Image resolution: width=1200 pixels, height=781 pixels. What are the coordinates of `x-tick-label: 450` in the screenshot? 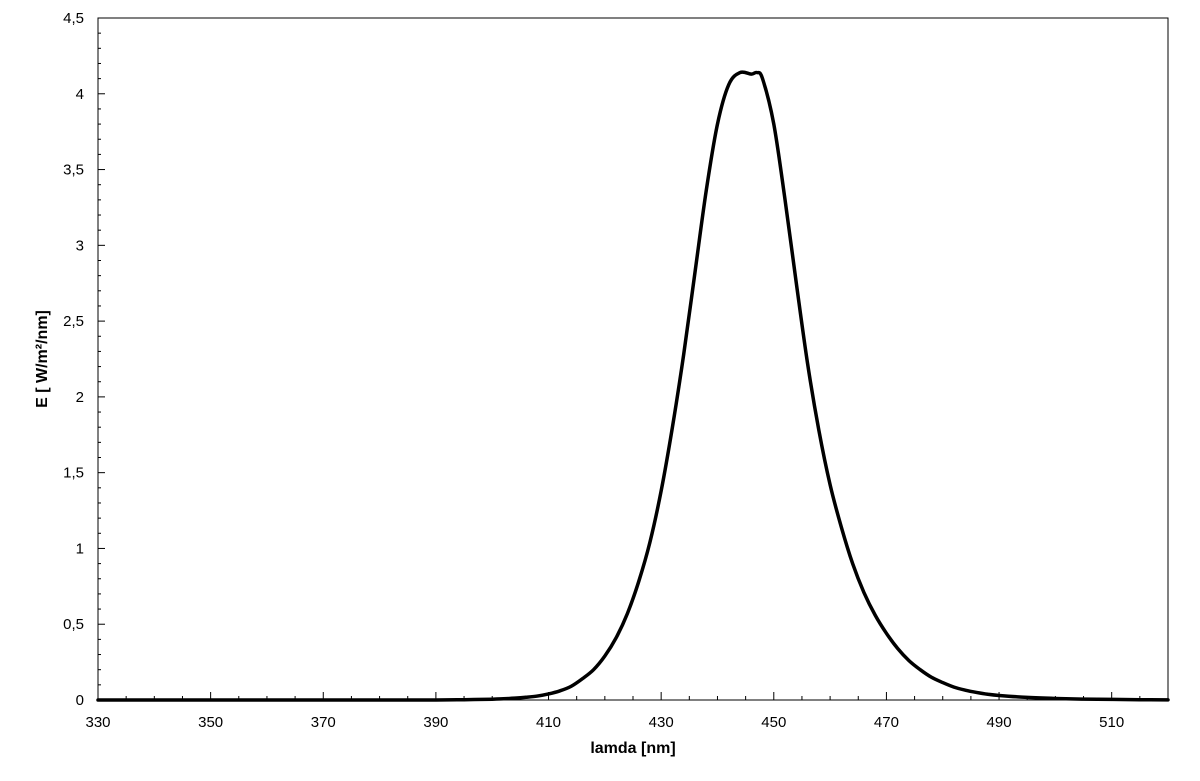 It's located at (773, 722).